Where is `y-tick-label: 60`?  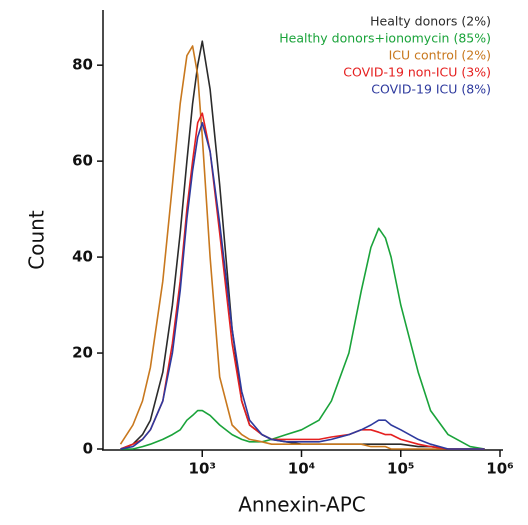
y-tick-label: 60 is located at coordinates (82, 161).